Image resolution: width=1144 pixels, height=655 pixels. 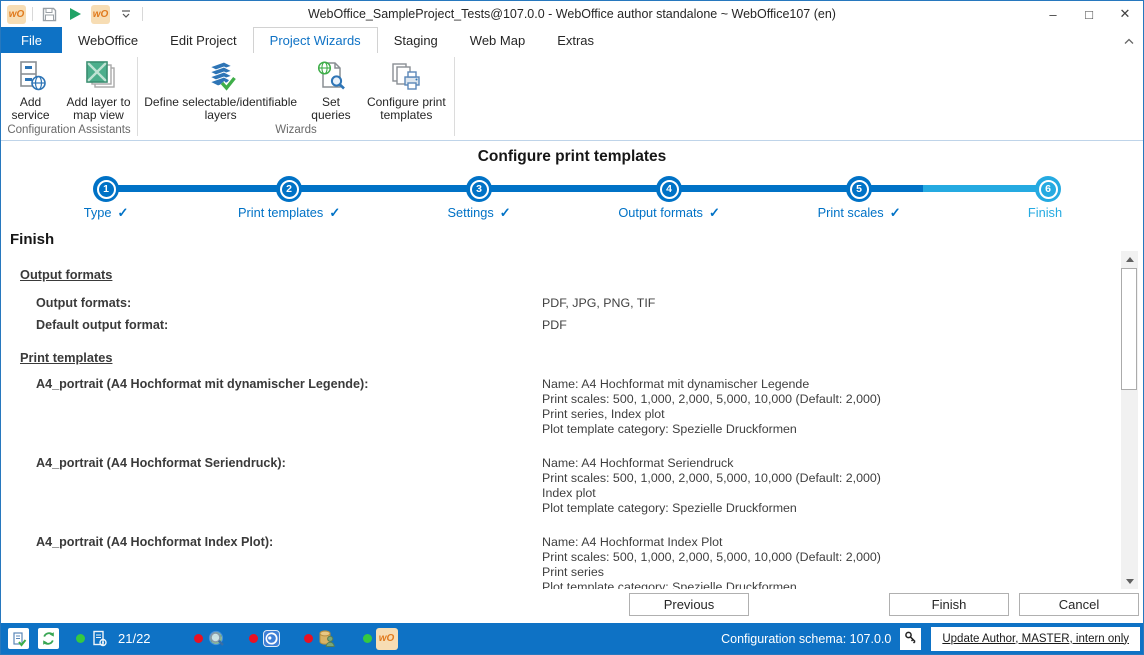 I want to click on add-layer-label: Add layer to map view, so click(x=98, y=108).